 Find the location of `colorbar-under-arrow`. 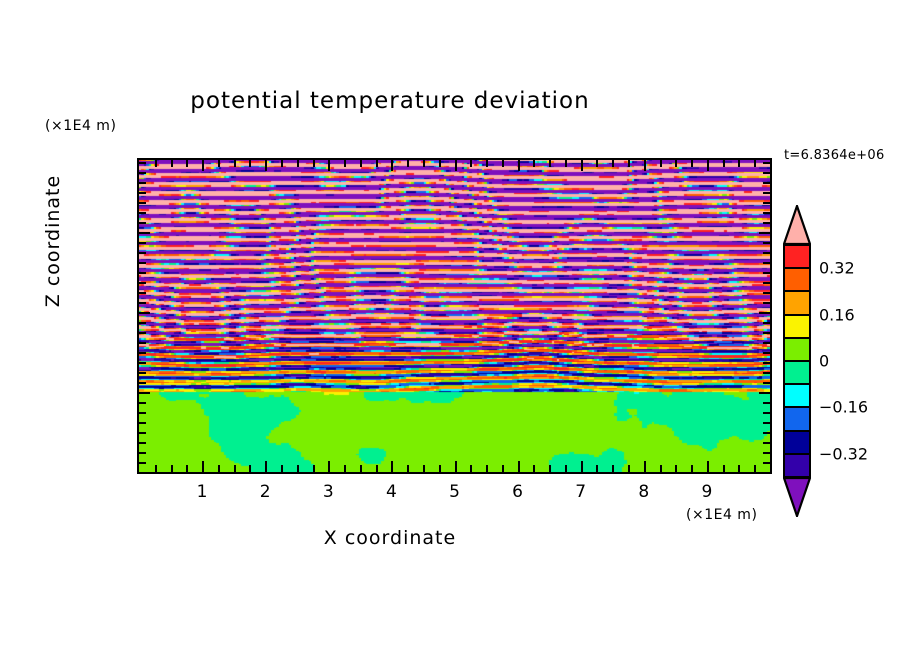

colorbar-under-arrow is located at coordinates (797, 498).